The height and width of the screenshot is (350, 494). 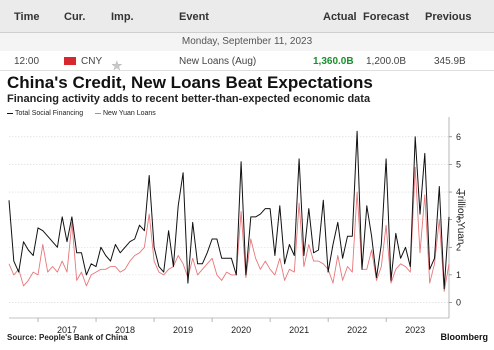 I want to click on x-tick-label: 2020, so click(x=241, y=330).